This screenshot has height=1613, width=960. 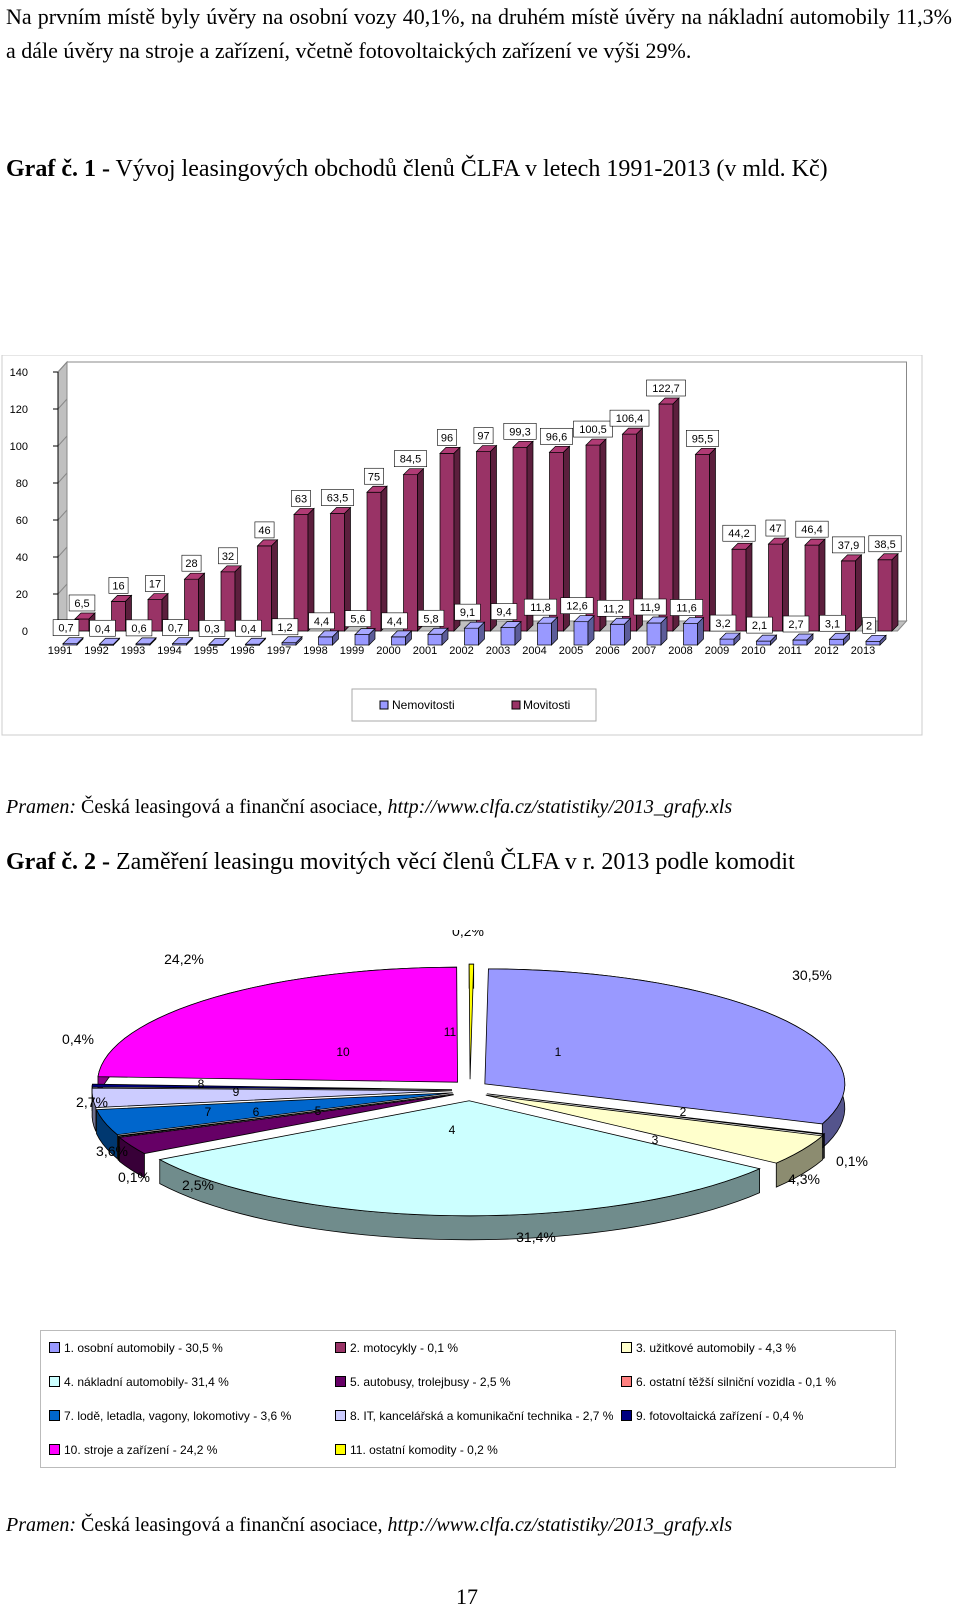 I want to click on page-number: 17, so click(x=467, y=1596).